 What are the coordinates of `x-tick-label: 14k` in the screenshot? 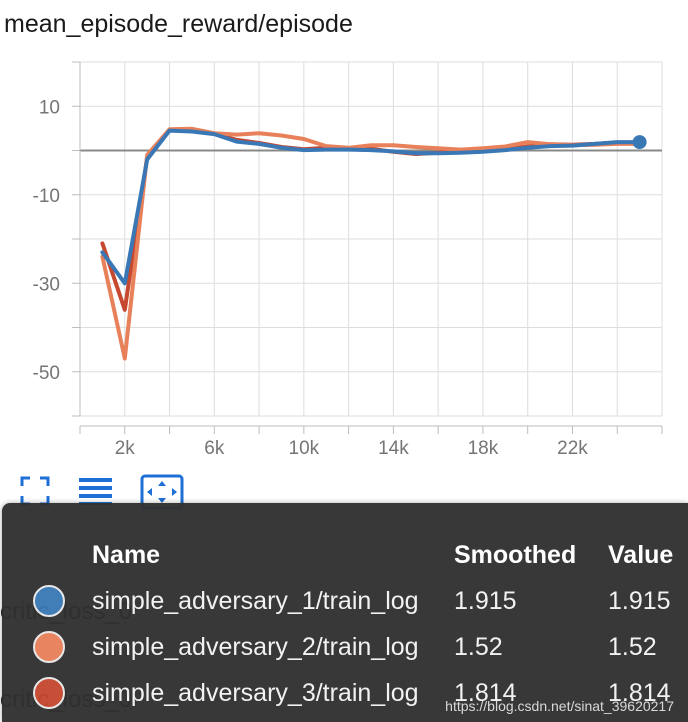 It's located at (393, 448).